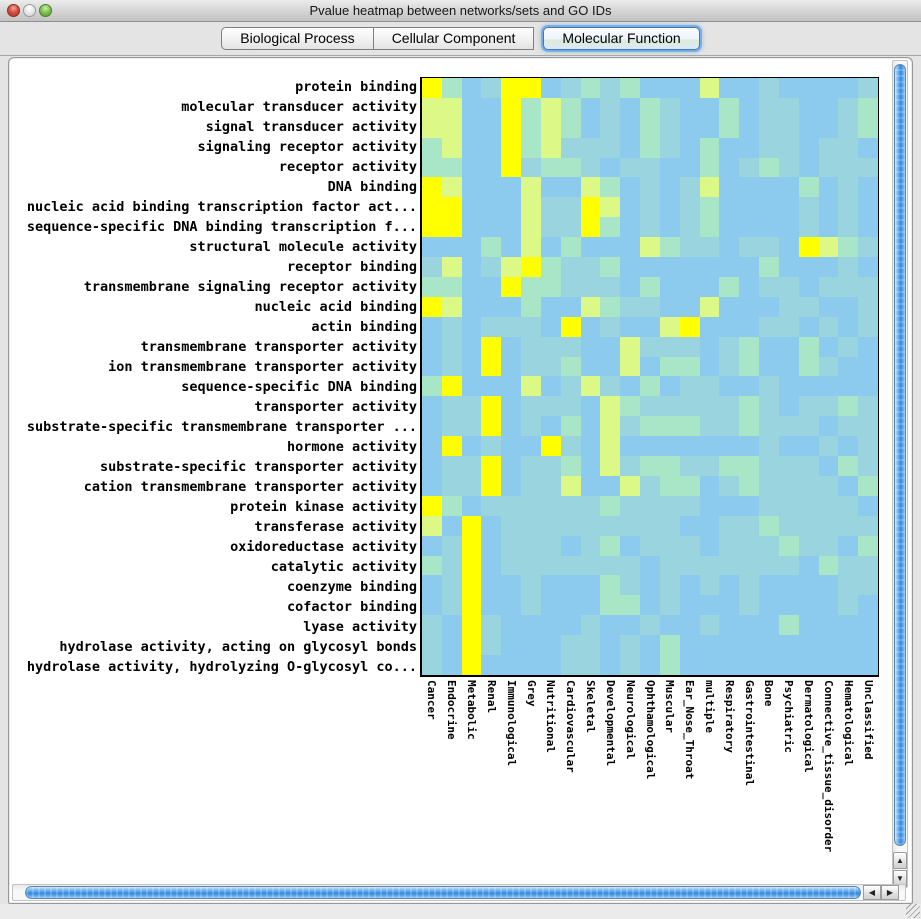 The image size is (921, 919). What do you see at coordinates (890, 892) in the screenshot?
I see `scroll-right-button: ▶` at bounding box center [890, 892].